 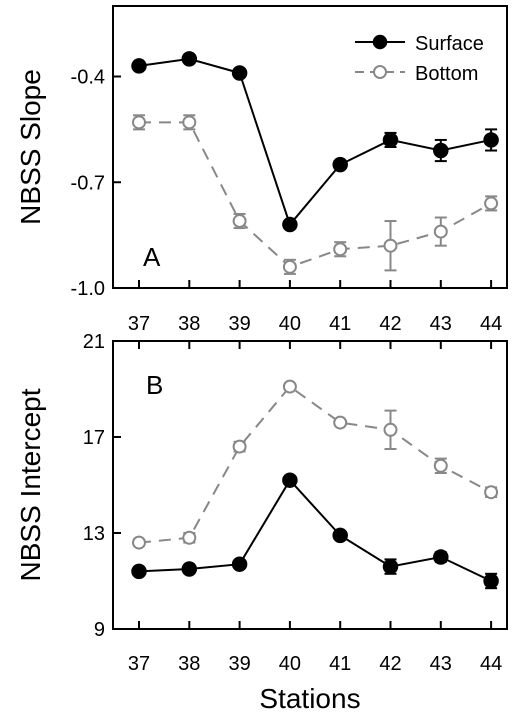 What do you see at coordinates (446, 74) in the screenshot?
I see `legend-bottom-label: Bottom` at bounding box center [446, 74].